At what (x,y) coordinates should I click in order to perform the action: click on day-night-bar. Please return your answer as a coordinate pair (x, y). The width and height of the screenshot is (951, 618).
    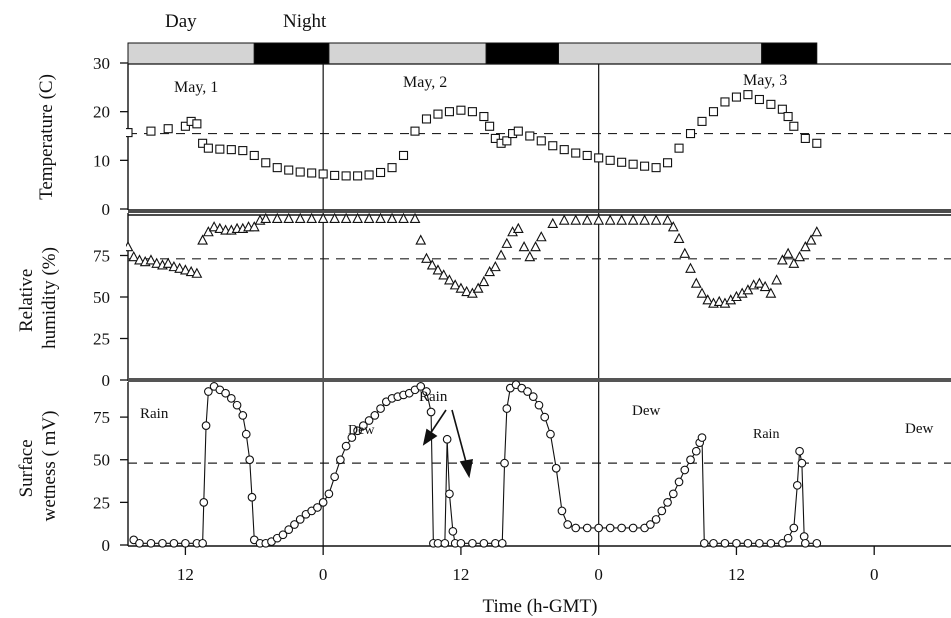
    Looking at the image, I should click on (472, 53).